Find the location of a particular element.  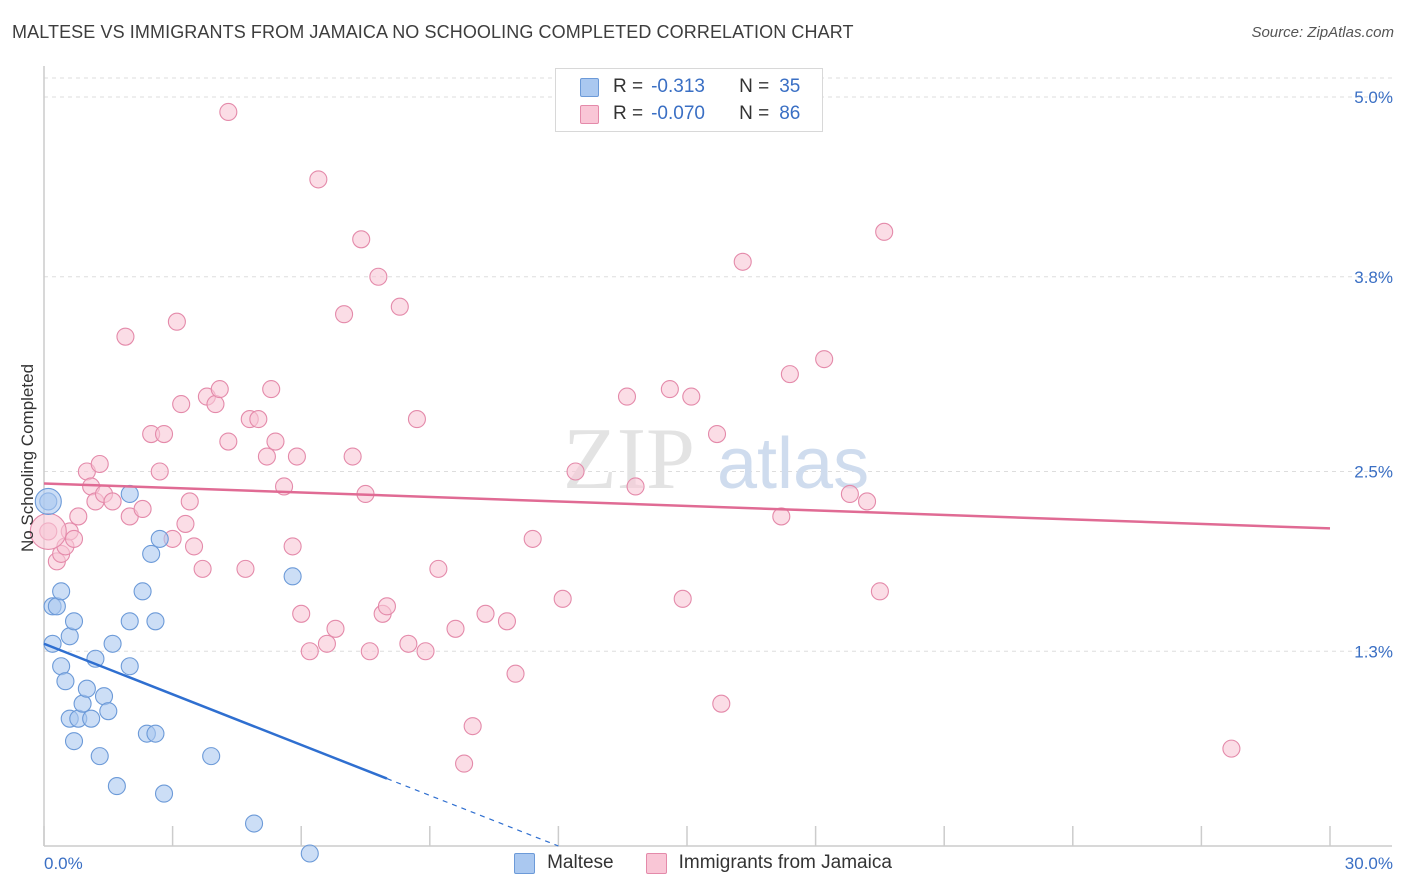

legend-item-maltese: Maltese is located at coordinates (564, 863).